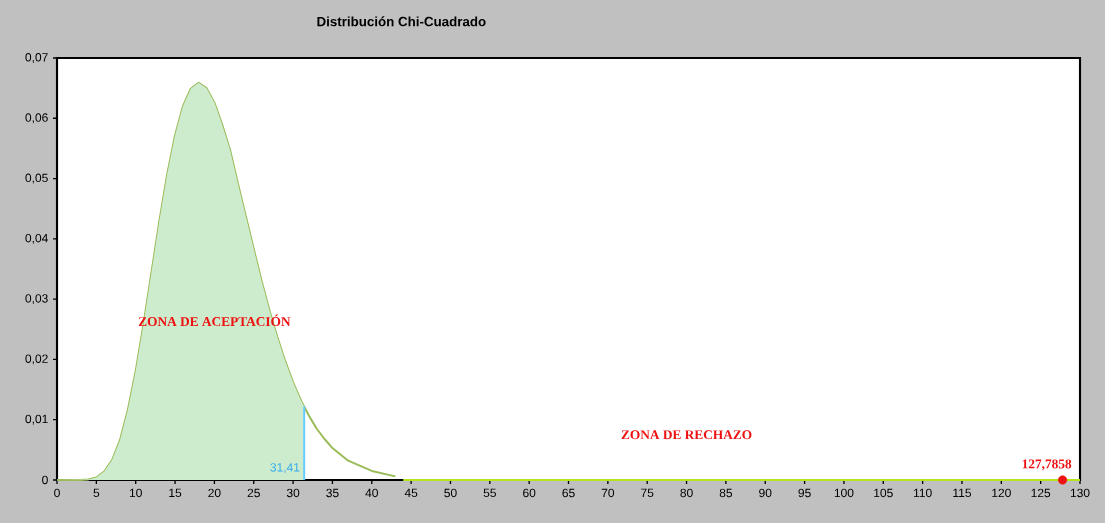 The width and height of the screenshot is (1105, 523). I want to click on x-tick-label: 10, so click(135, 493).